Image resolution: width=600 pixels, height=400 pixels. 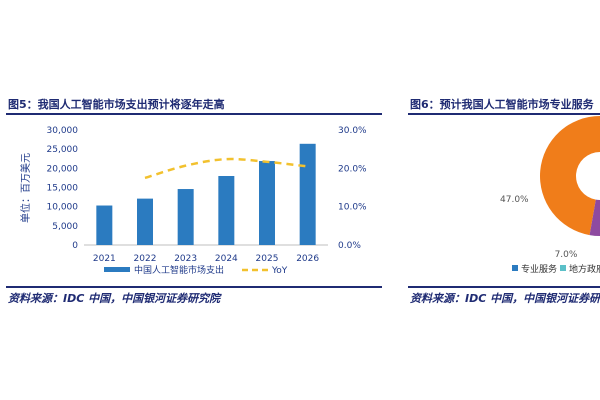 What do you see at coordinates (104, 259) in the screenshot?
I see `x-tick-label: 2021` at bounding box center [104, 259].